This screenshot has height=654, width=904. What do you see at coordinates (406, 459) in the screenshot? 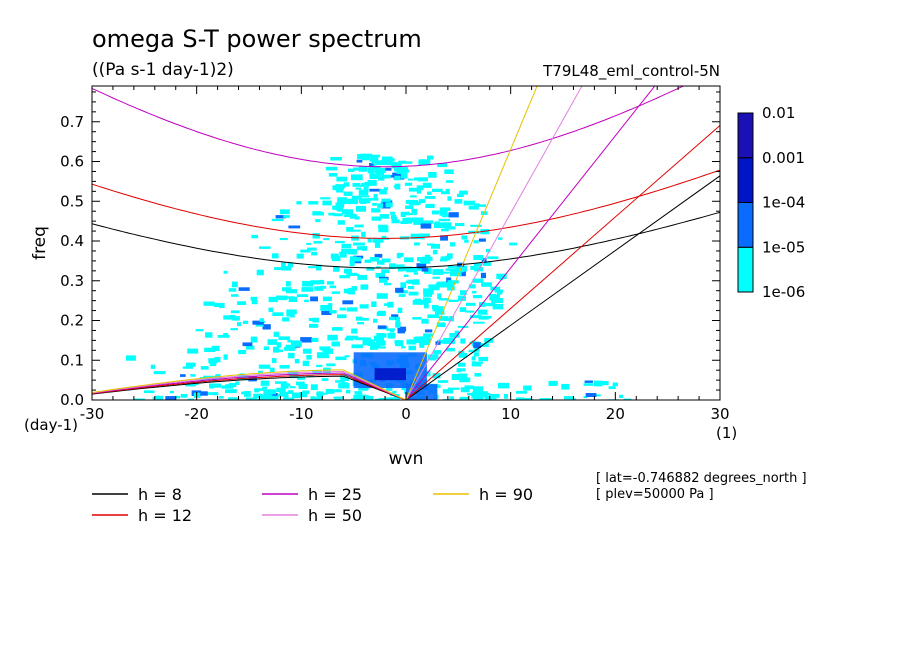
I see `x-axis-label: wvn` at bounding box center [406, 459].